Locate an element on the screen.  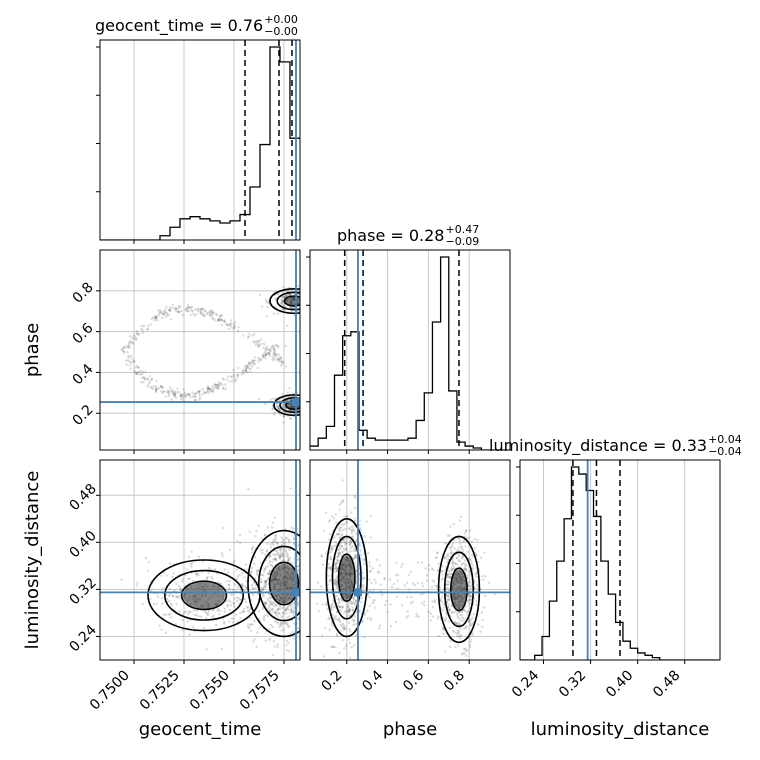
title-geocent_time: geocent_time = 0.76 +0.00−0.00 is located at coordinates (196, 25).